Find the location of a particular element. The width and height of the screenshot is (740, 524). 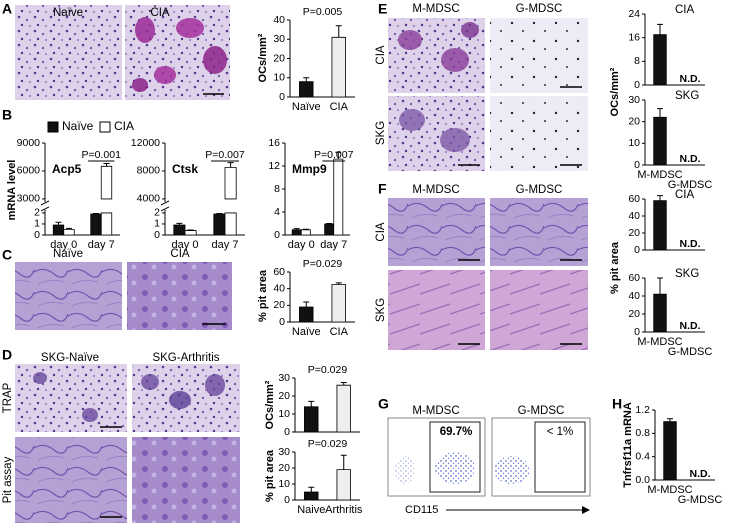

gate is located at coordinates (455, 457).